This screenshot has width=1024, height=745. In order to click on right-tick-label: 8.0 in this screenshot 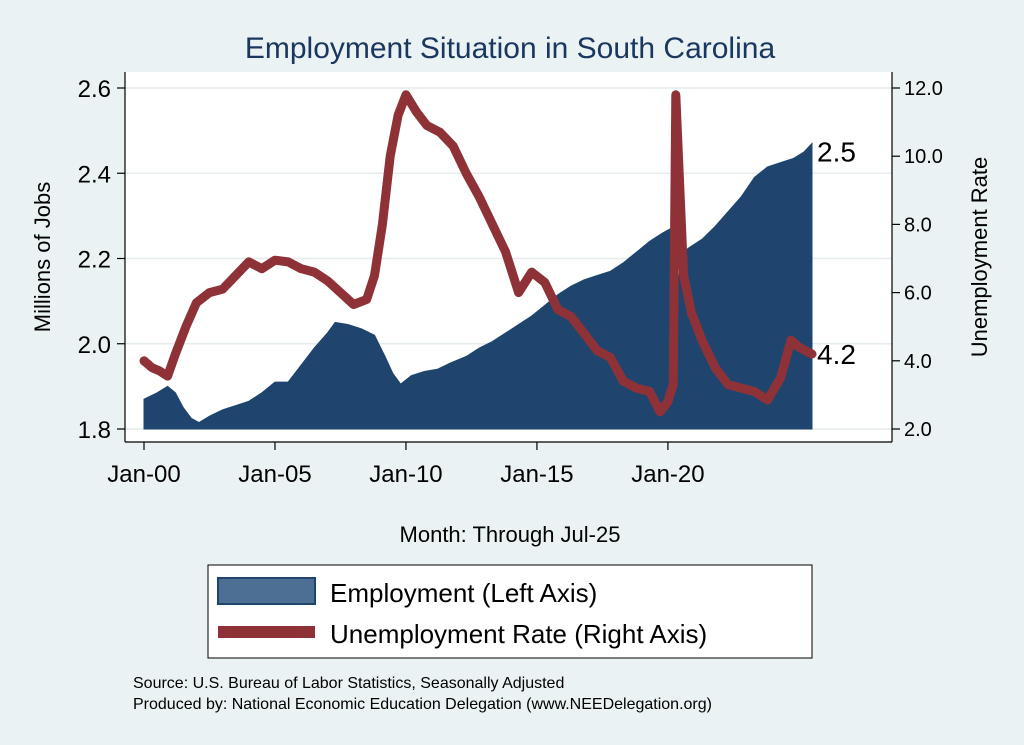, I will do `click(918, 225)`.